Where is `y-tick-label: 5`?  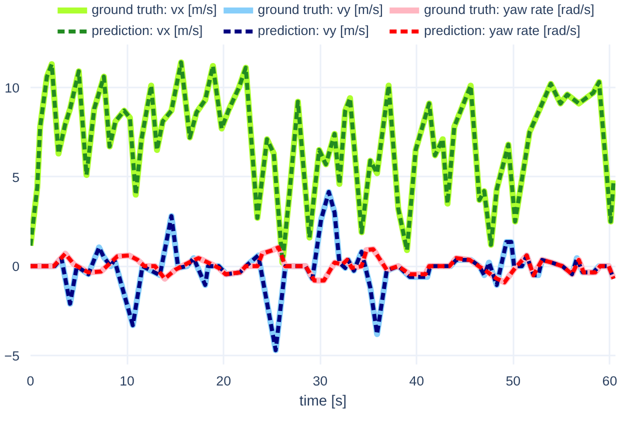 y-tick-label: 5 is located at coordinates (16, 177).